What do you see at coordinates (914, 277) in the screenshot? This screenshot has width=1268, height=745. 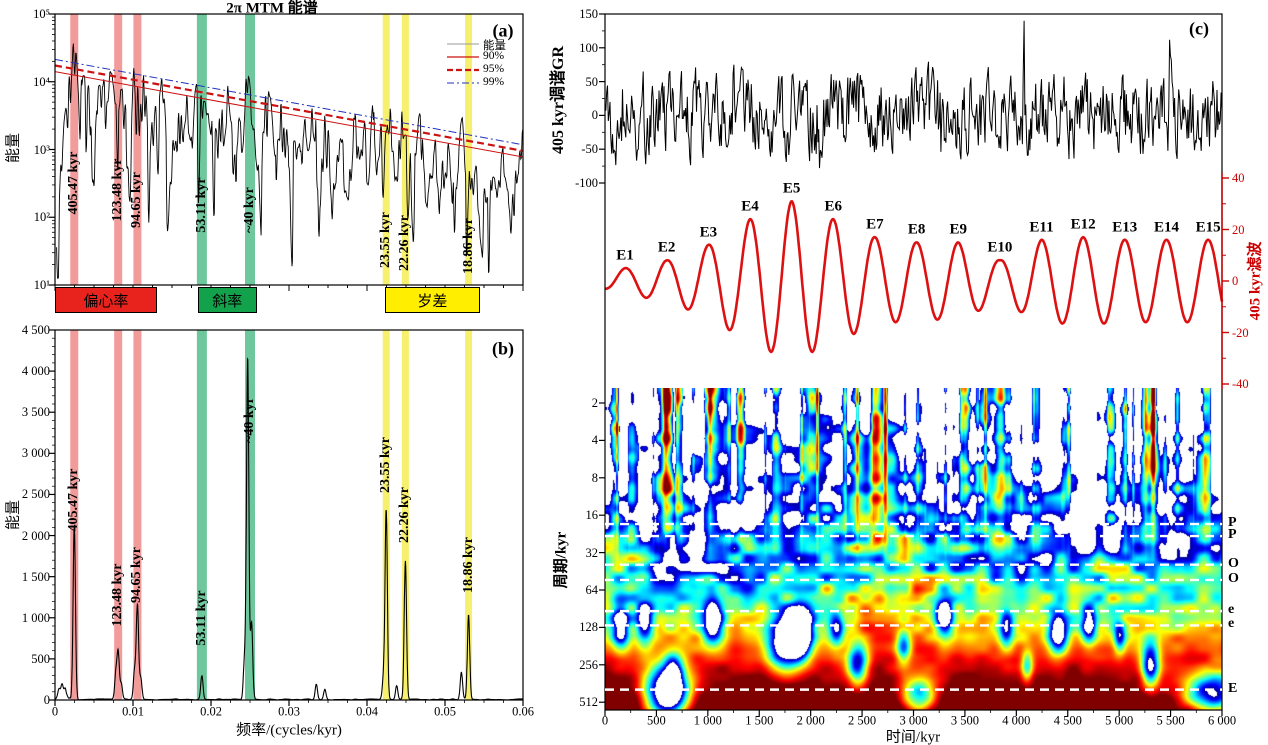 I see `filter-405kyr-line` at bounding box center [914, 277].